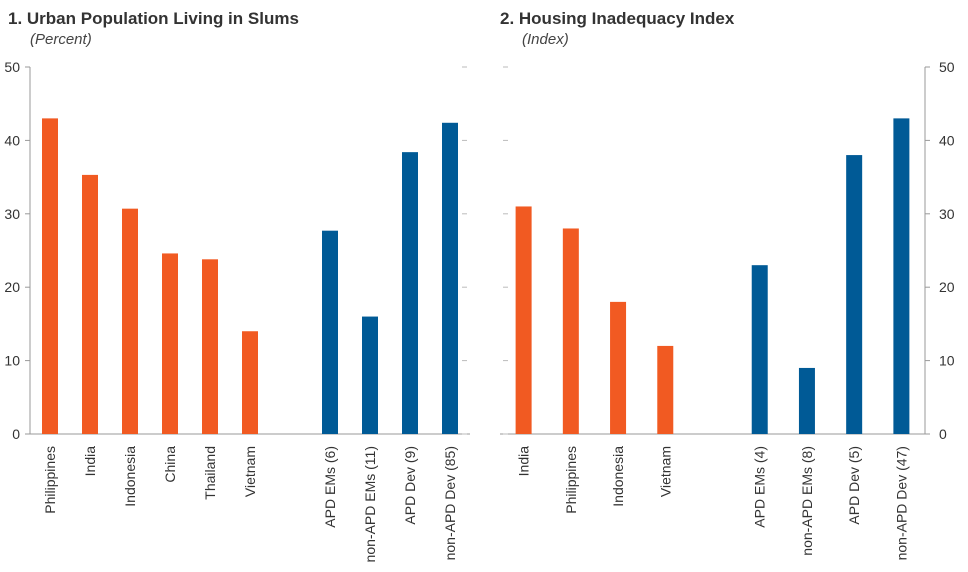 Image resolution: width=968 pixels, height=572 pixels. I want to click on x-tick-label: Thailand, so click(210, 473).